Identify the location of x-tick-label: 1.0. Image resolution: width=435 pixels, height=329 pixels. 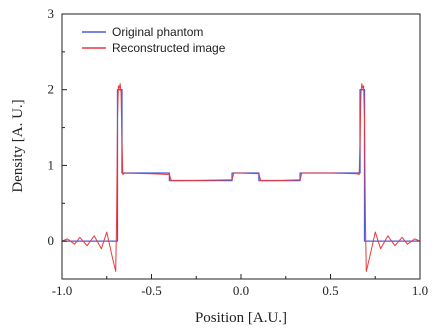
(420, 290).